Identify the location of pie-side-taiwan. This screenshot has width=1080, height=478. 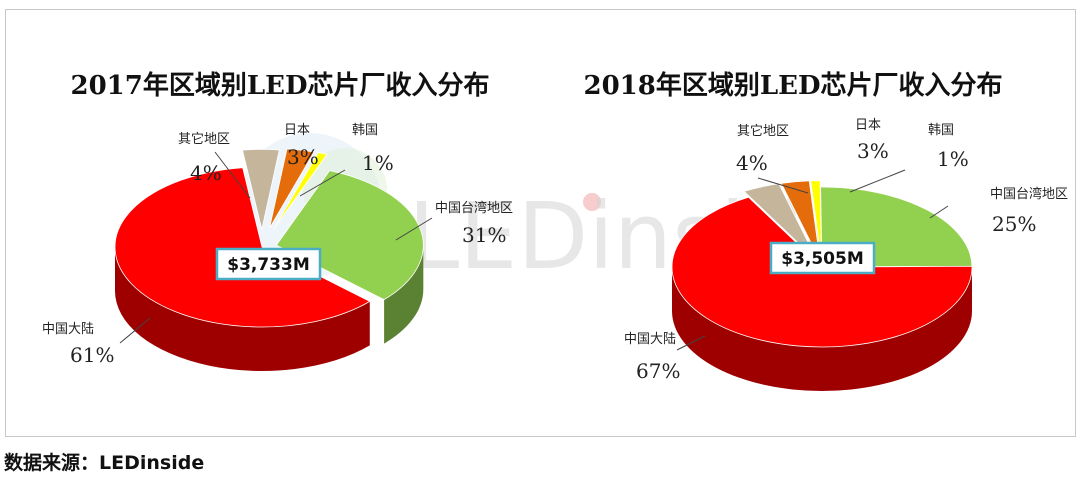
(404, 294).